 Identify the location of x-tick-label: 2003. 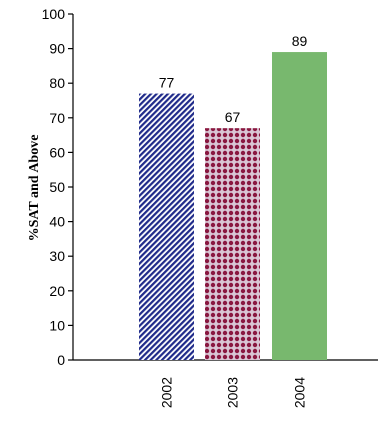
(233, 392).